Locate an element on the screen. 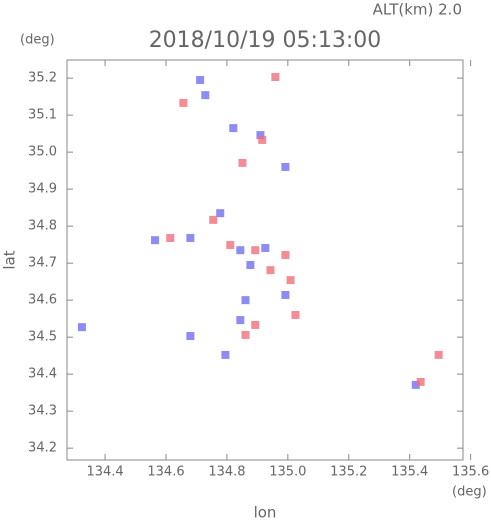  x-tick-label: 135.2 is located at coordinates (348, 472).